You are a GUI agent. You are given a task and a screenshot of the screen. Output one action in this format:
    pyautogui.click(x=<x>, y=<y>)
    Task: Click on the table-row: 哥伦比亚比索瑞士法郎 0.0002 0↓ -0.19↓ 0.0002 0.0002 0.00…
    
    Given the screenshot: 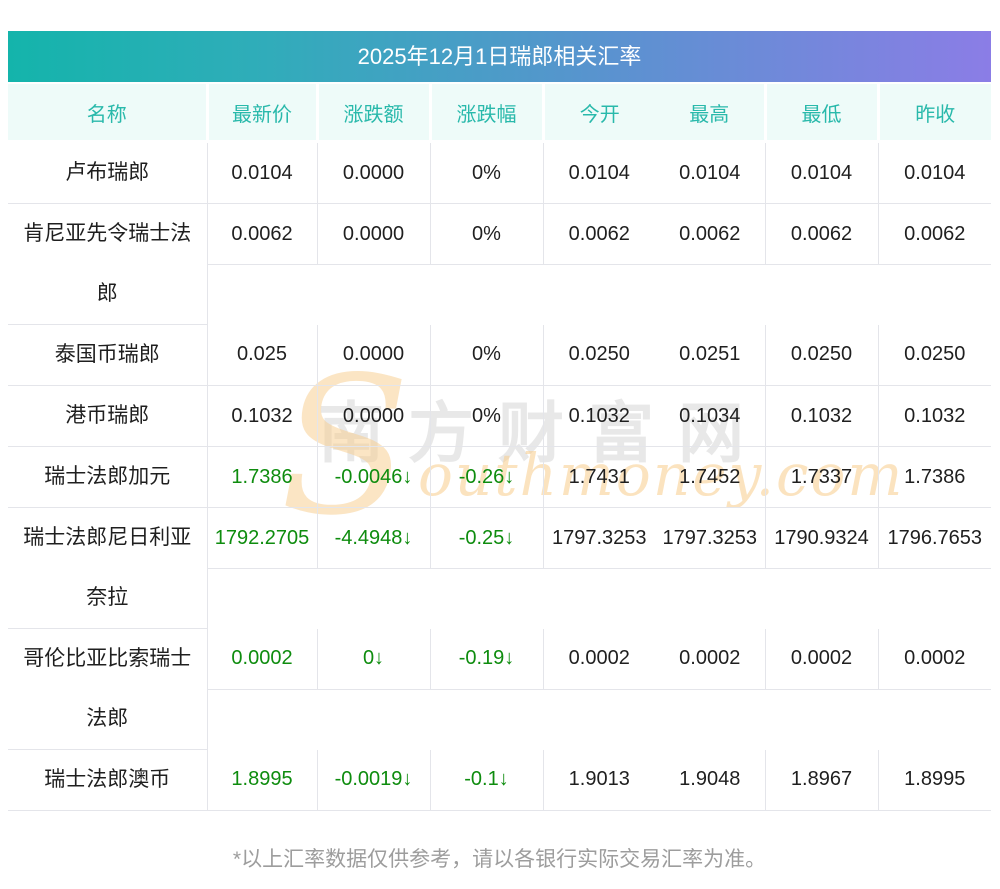 What is the action you would take?
    pyautogui.click(x=499, y=689)
    